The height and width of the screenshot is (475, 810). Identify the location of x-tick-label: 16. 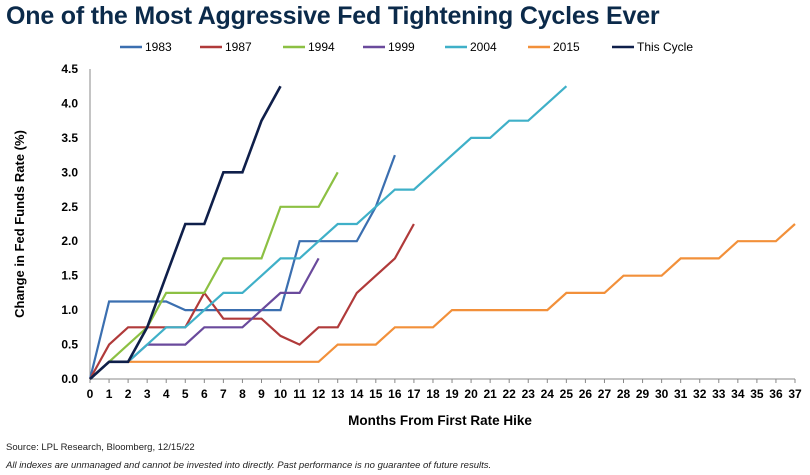
(395, 394).